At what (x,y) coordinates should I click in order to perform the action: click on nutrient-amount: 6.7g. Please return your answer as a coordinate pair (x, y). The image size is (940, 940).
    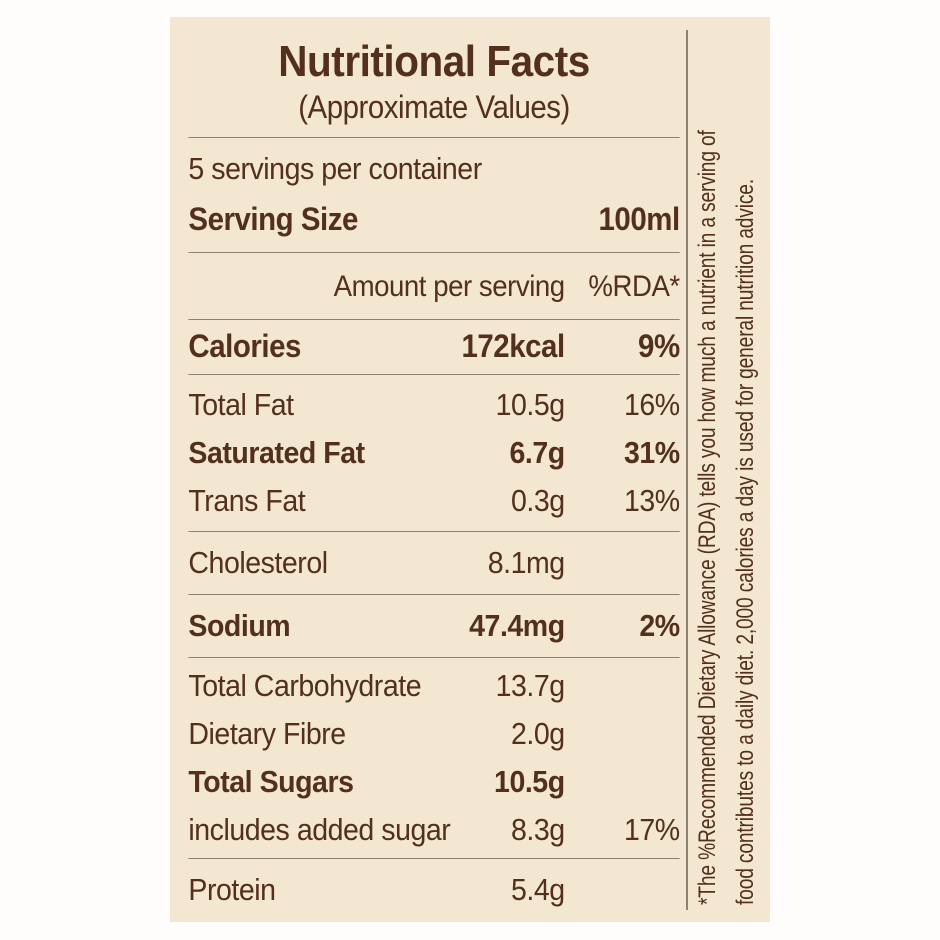
    Looking at the image, I should click on (537, 452).